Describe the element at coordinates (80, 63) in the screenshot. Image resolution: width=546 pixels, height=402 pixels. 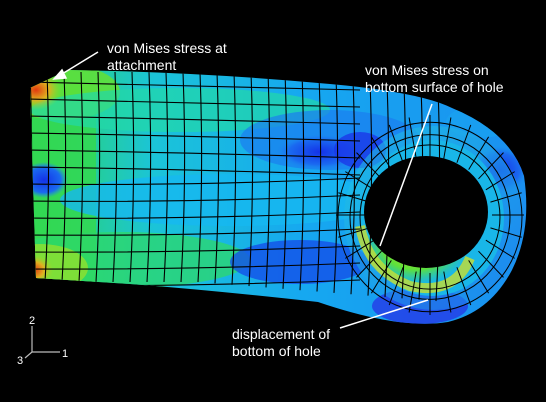
I see `attachment-leader` at that location.